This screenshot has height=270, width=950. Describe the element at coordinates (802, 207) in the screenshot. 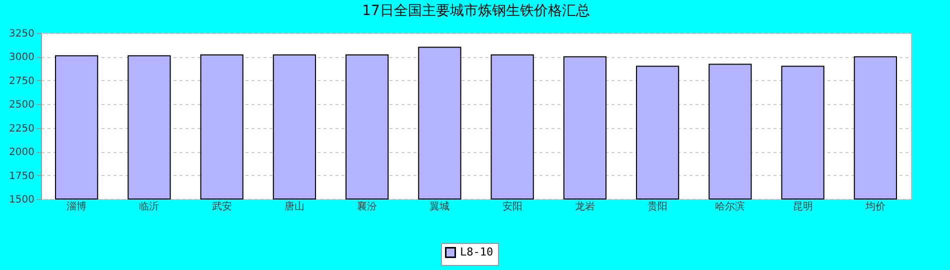

I see `x-tick-label: 昆明` at that location.